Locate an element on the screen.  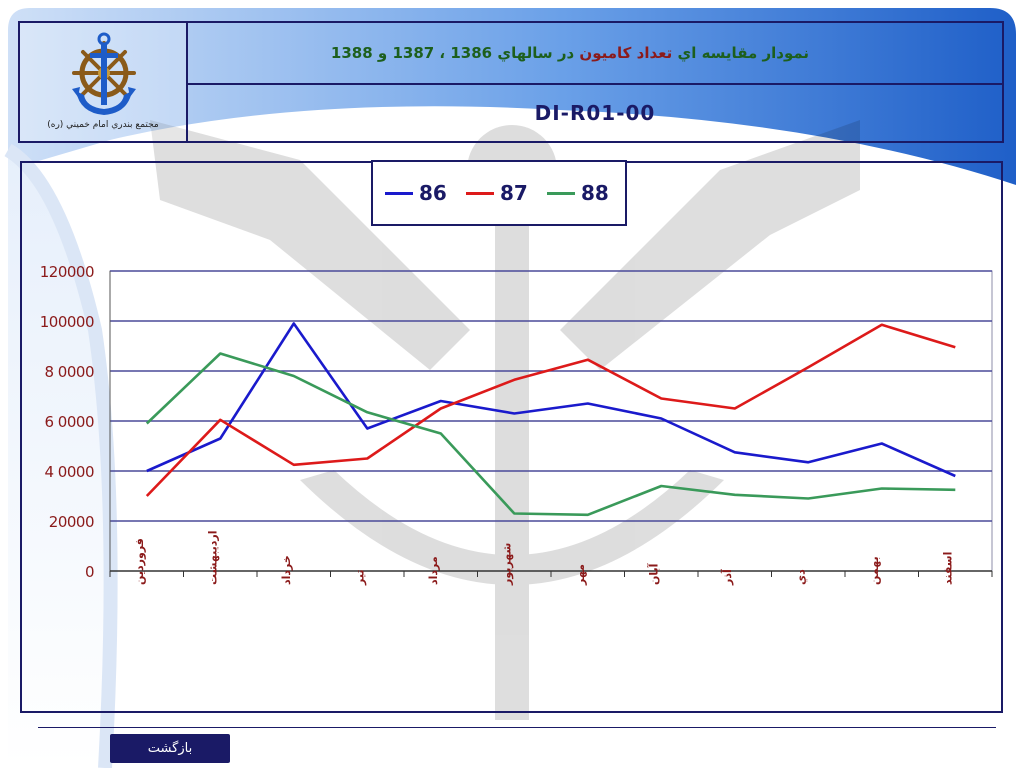
y-tick-label: 6 0000 is located at coordinates (70, 422).